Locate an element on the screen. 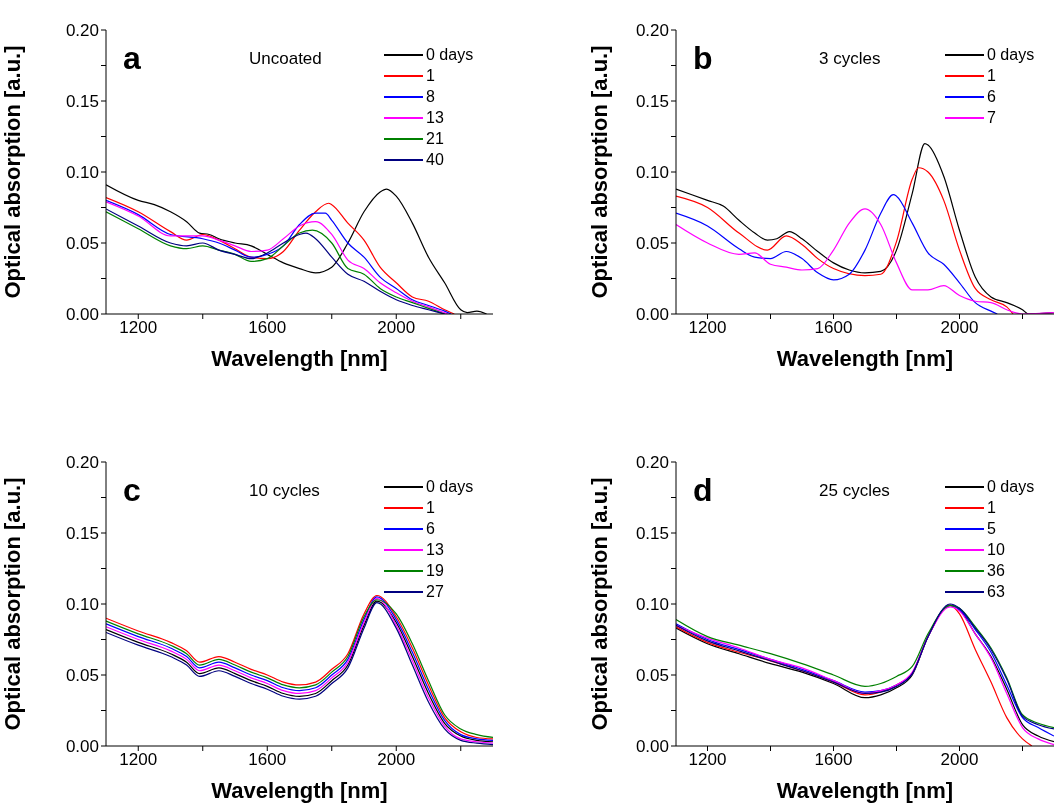 This screenshot has height=805, width=1054. legend-label: 36 is located at coordinates (996, 571).